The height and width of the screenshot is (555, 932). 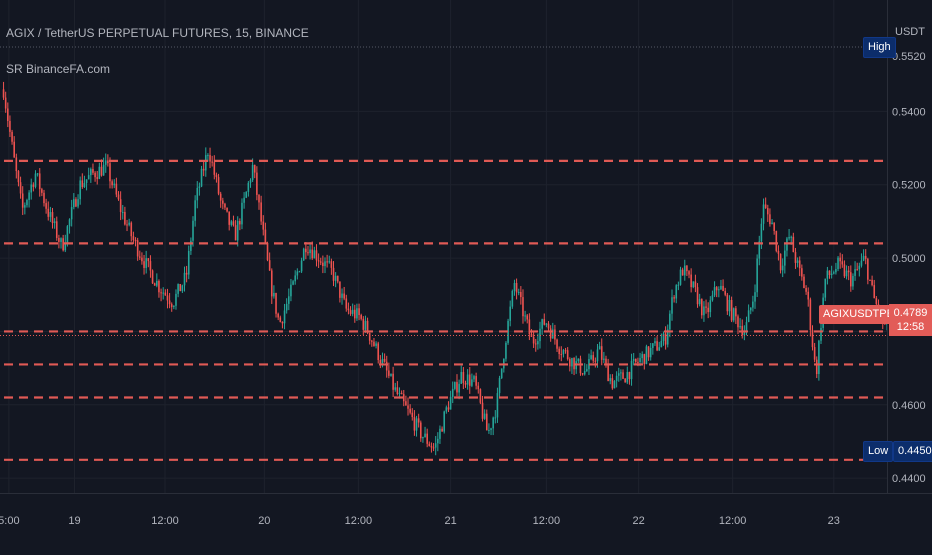 What do you see at coordinates (909, 112) in the screenshot?
I see `y-tick-label: 0.5400` at bounding box center [909, 112].